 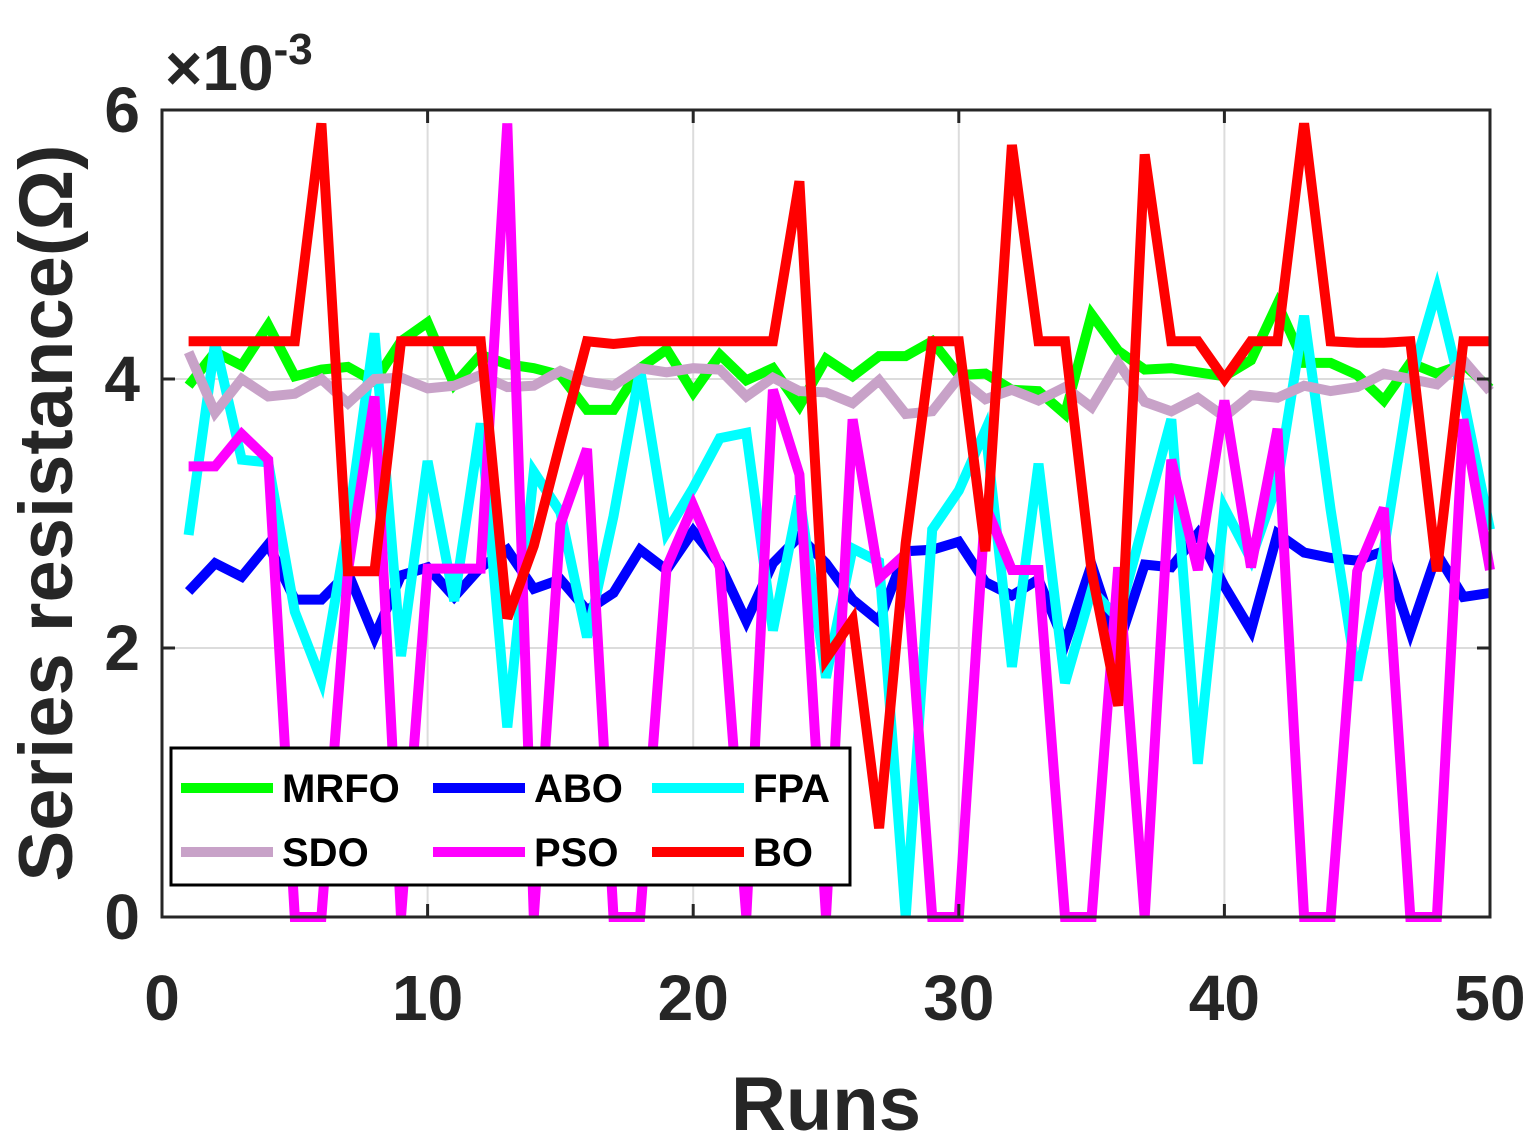 I want to click on legend-label-sdo: SDO, so click(x=325, y=853).